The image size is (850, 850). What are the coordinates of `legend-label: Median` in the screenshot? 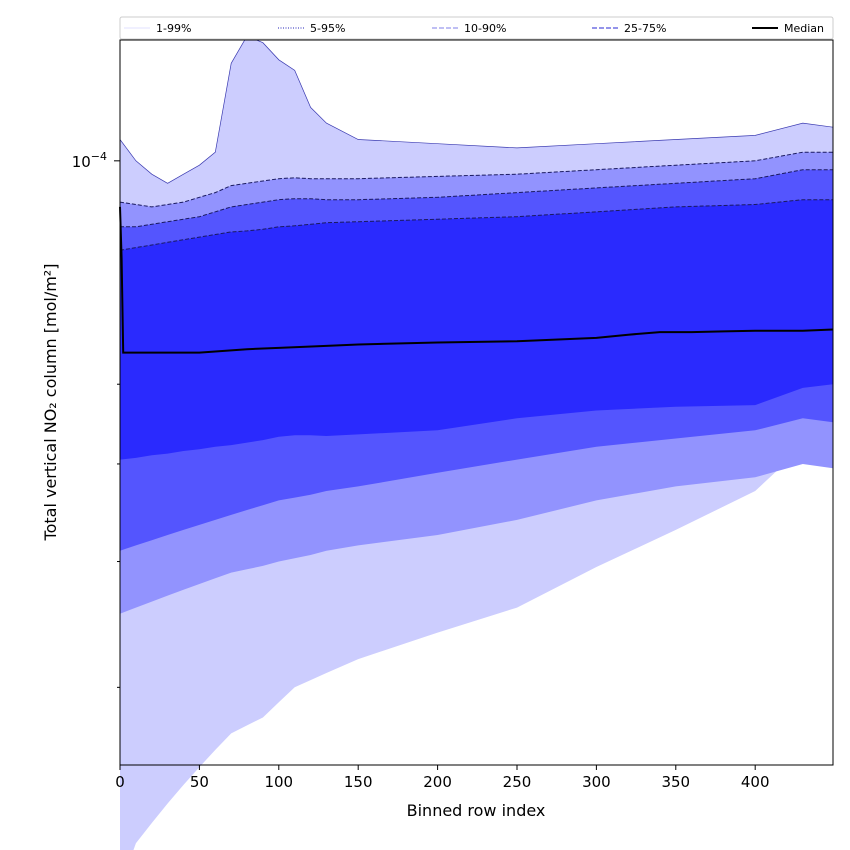 It's located at (804, 28).